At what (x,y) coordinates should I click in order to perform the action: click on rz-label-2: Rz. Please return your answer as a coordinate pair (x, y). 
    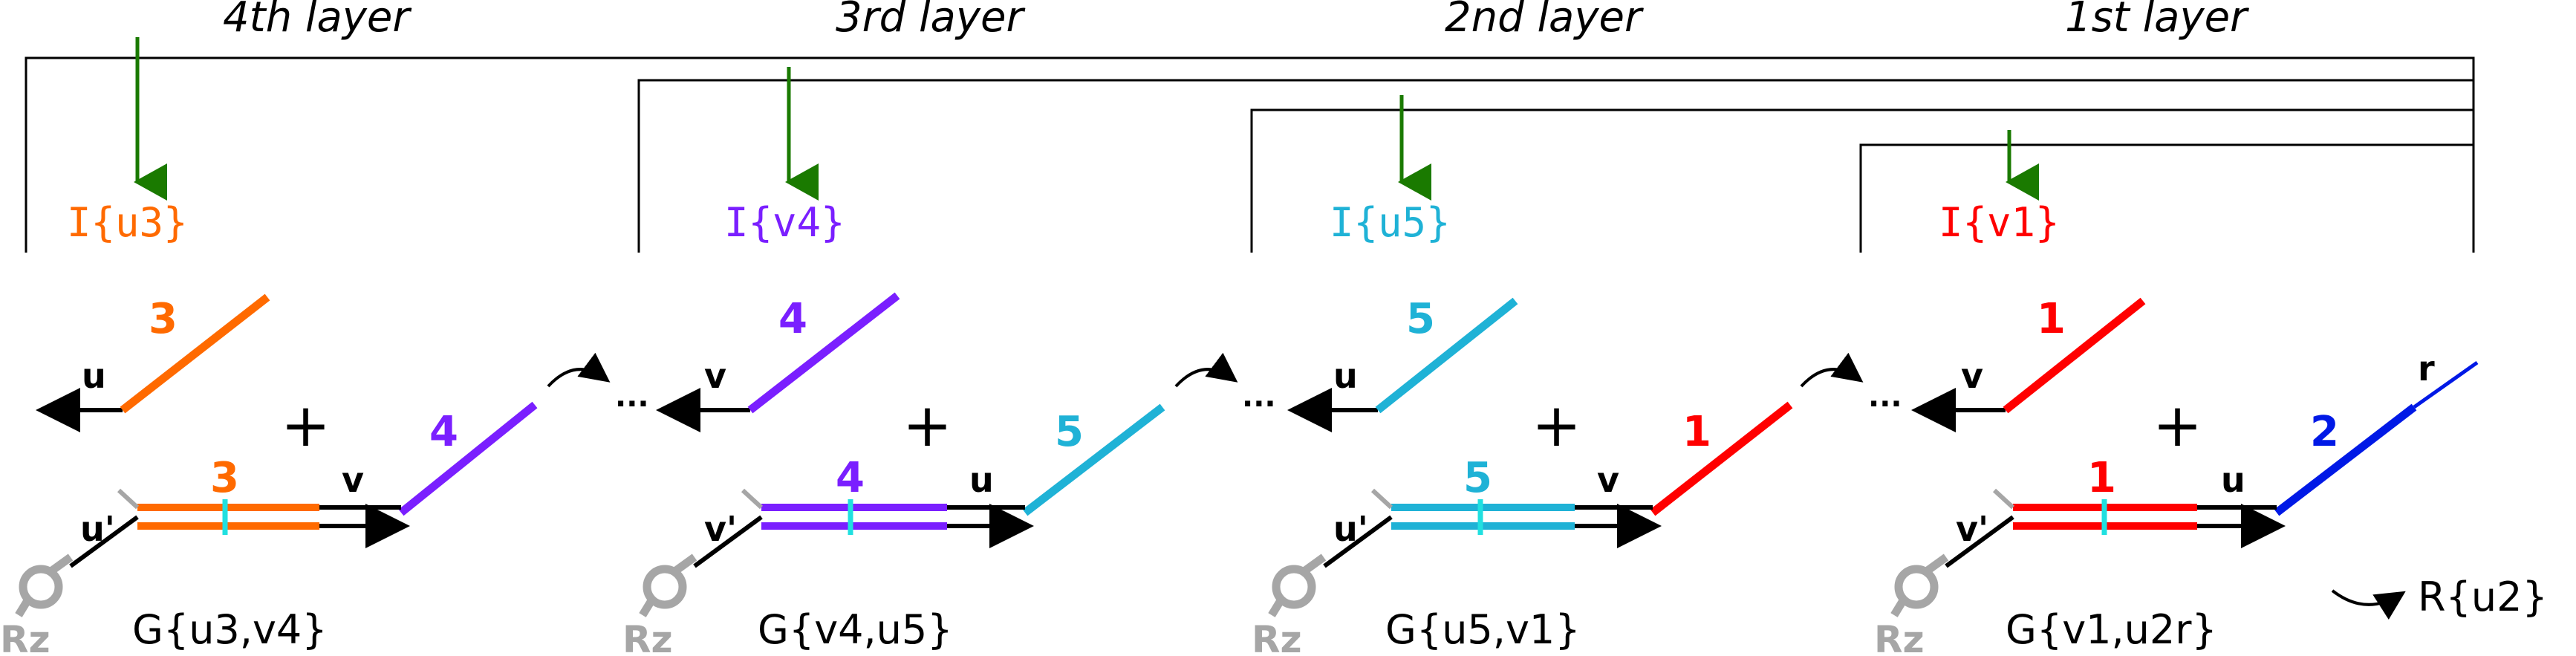
    Looking at the image, I should click on (647, 637).